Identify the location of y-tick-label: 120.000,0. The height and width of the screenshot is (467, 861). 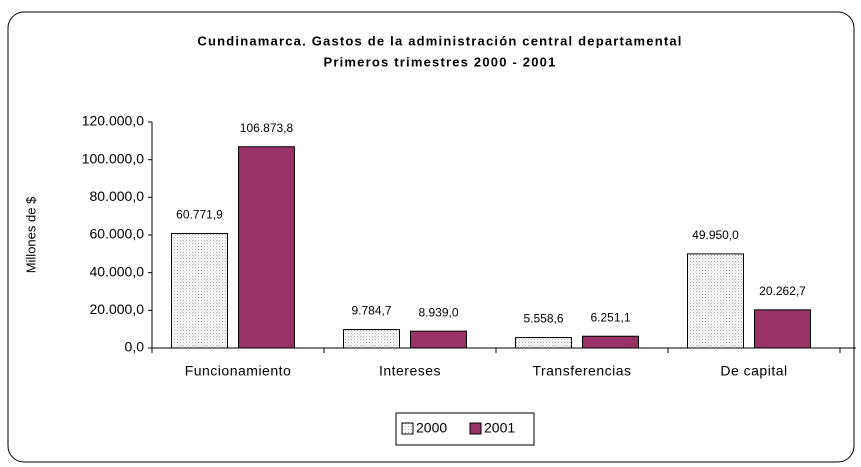
(113, 121).